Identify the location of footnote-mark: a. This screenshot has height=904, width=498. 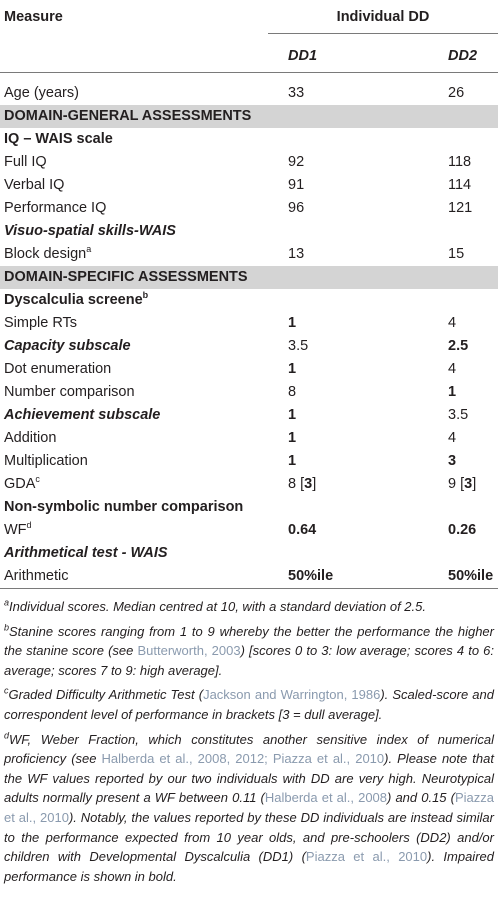
(7, 602).